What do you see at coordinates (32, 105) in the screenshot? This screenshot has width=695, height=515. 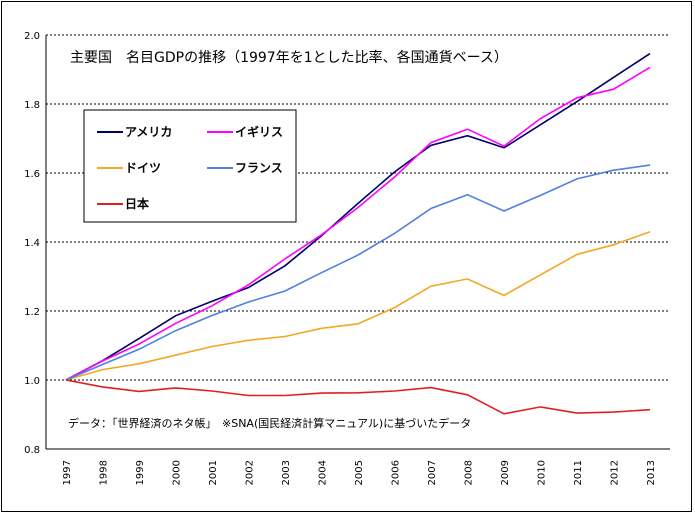 I see `y-tick-label: 1.8` at bounding box center [32, 105].